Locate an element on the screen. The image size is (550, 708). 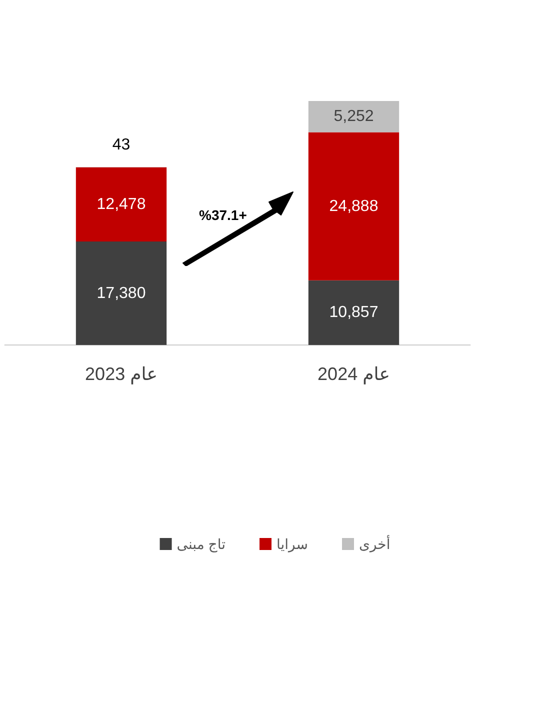
legend-label: تاج مبنى is located at coordinates (201, 544).